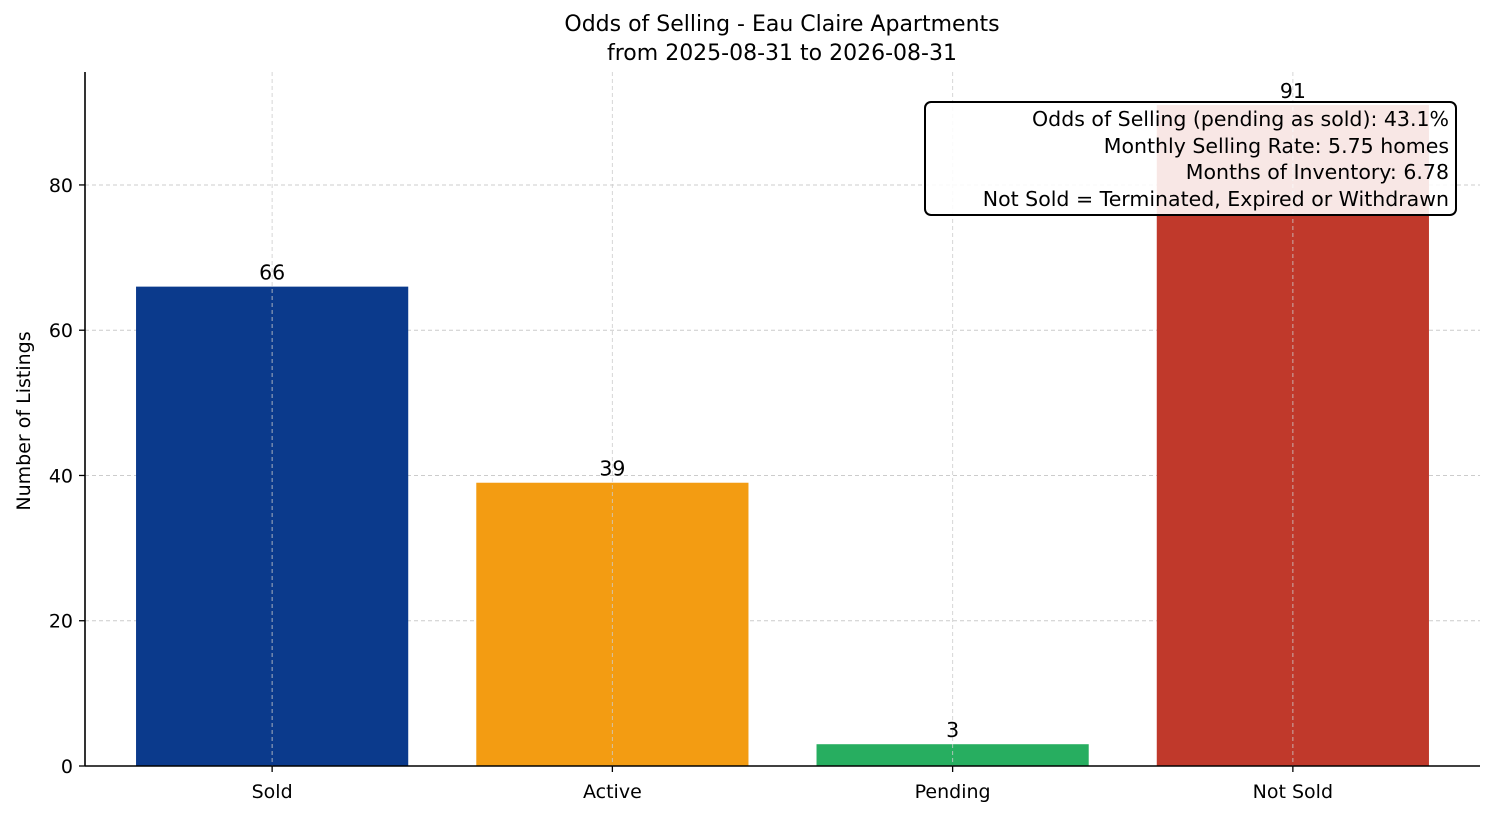 This screenshot has height=816, width=1494. What do you see at coordinates (61, 476) in the screenshot?
I see `y-tick-label: 40` at bounding box center [61, 476].